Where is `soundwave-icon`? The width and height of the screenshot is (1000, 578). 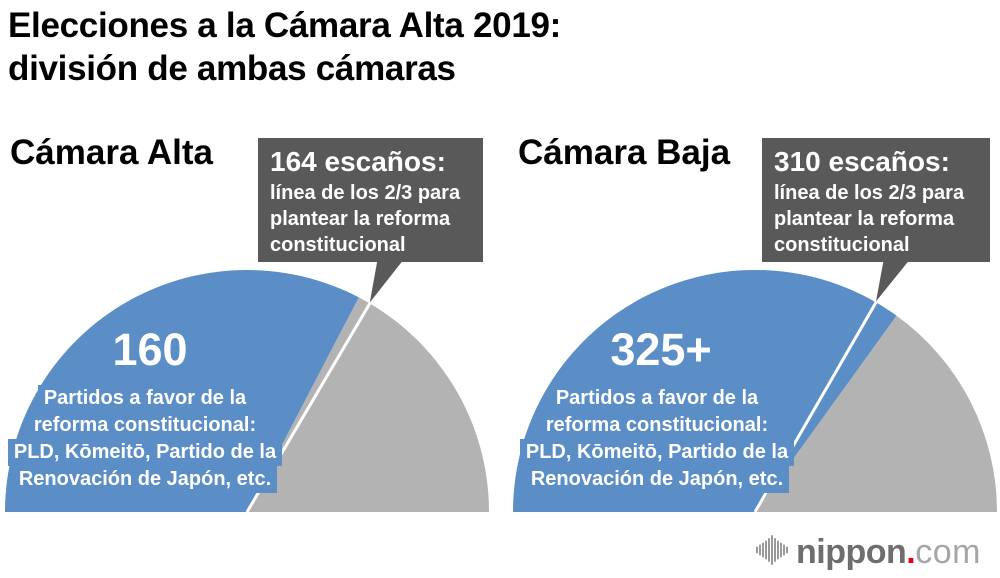
soundwave-icon is located at coordinates (772, 550).